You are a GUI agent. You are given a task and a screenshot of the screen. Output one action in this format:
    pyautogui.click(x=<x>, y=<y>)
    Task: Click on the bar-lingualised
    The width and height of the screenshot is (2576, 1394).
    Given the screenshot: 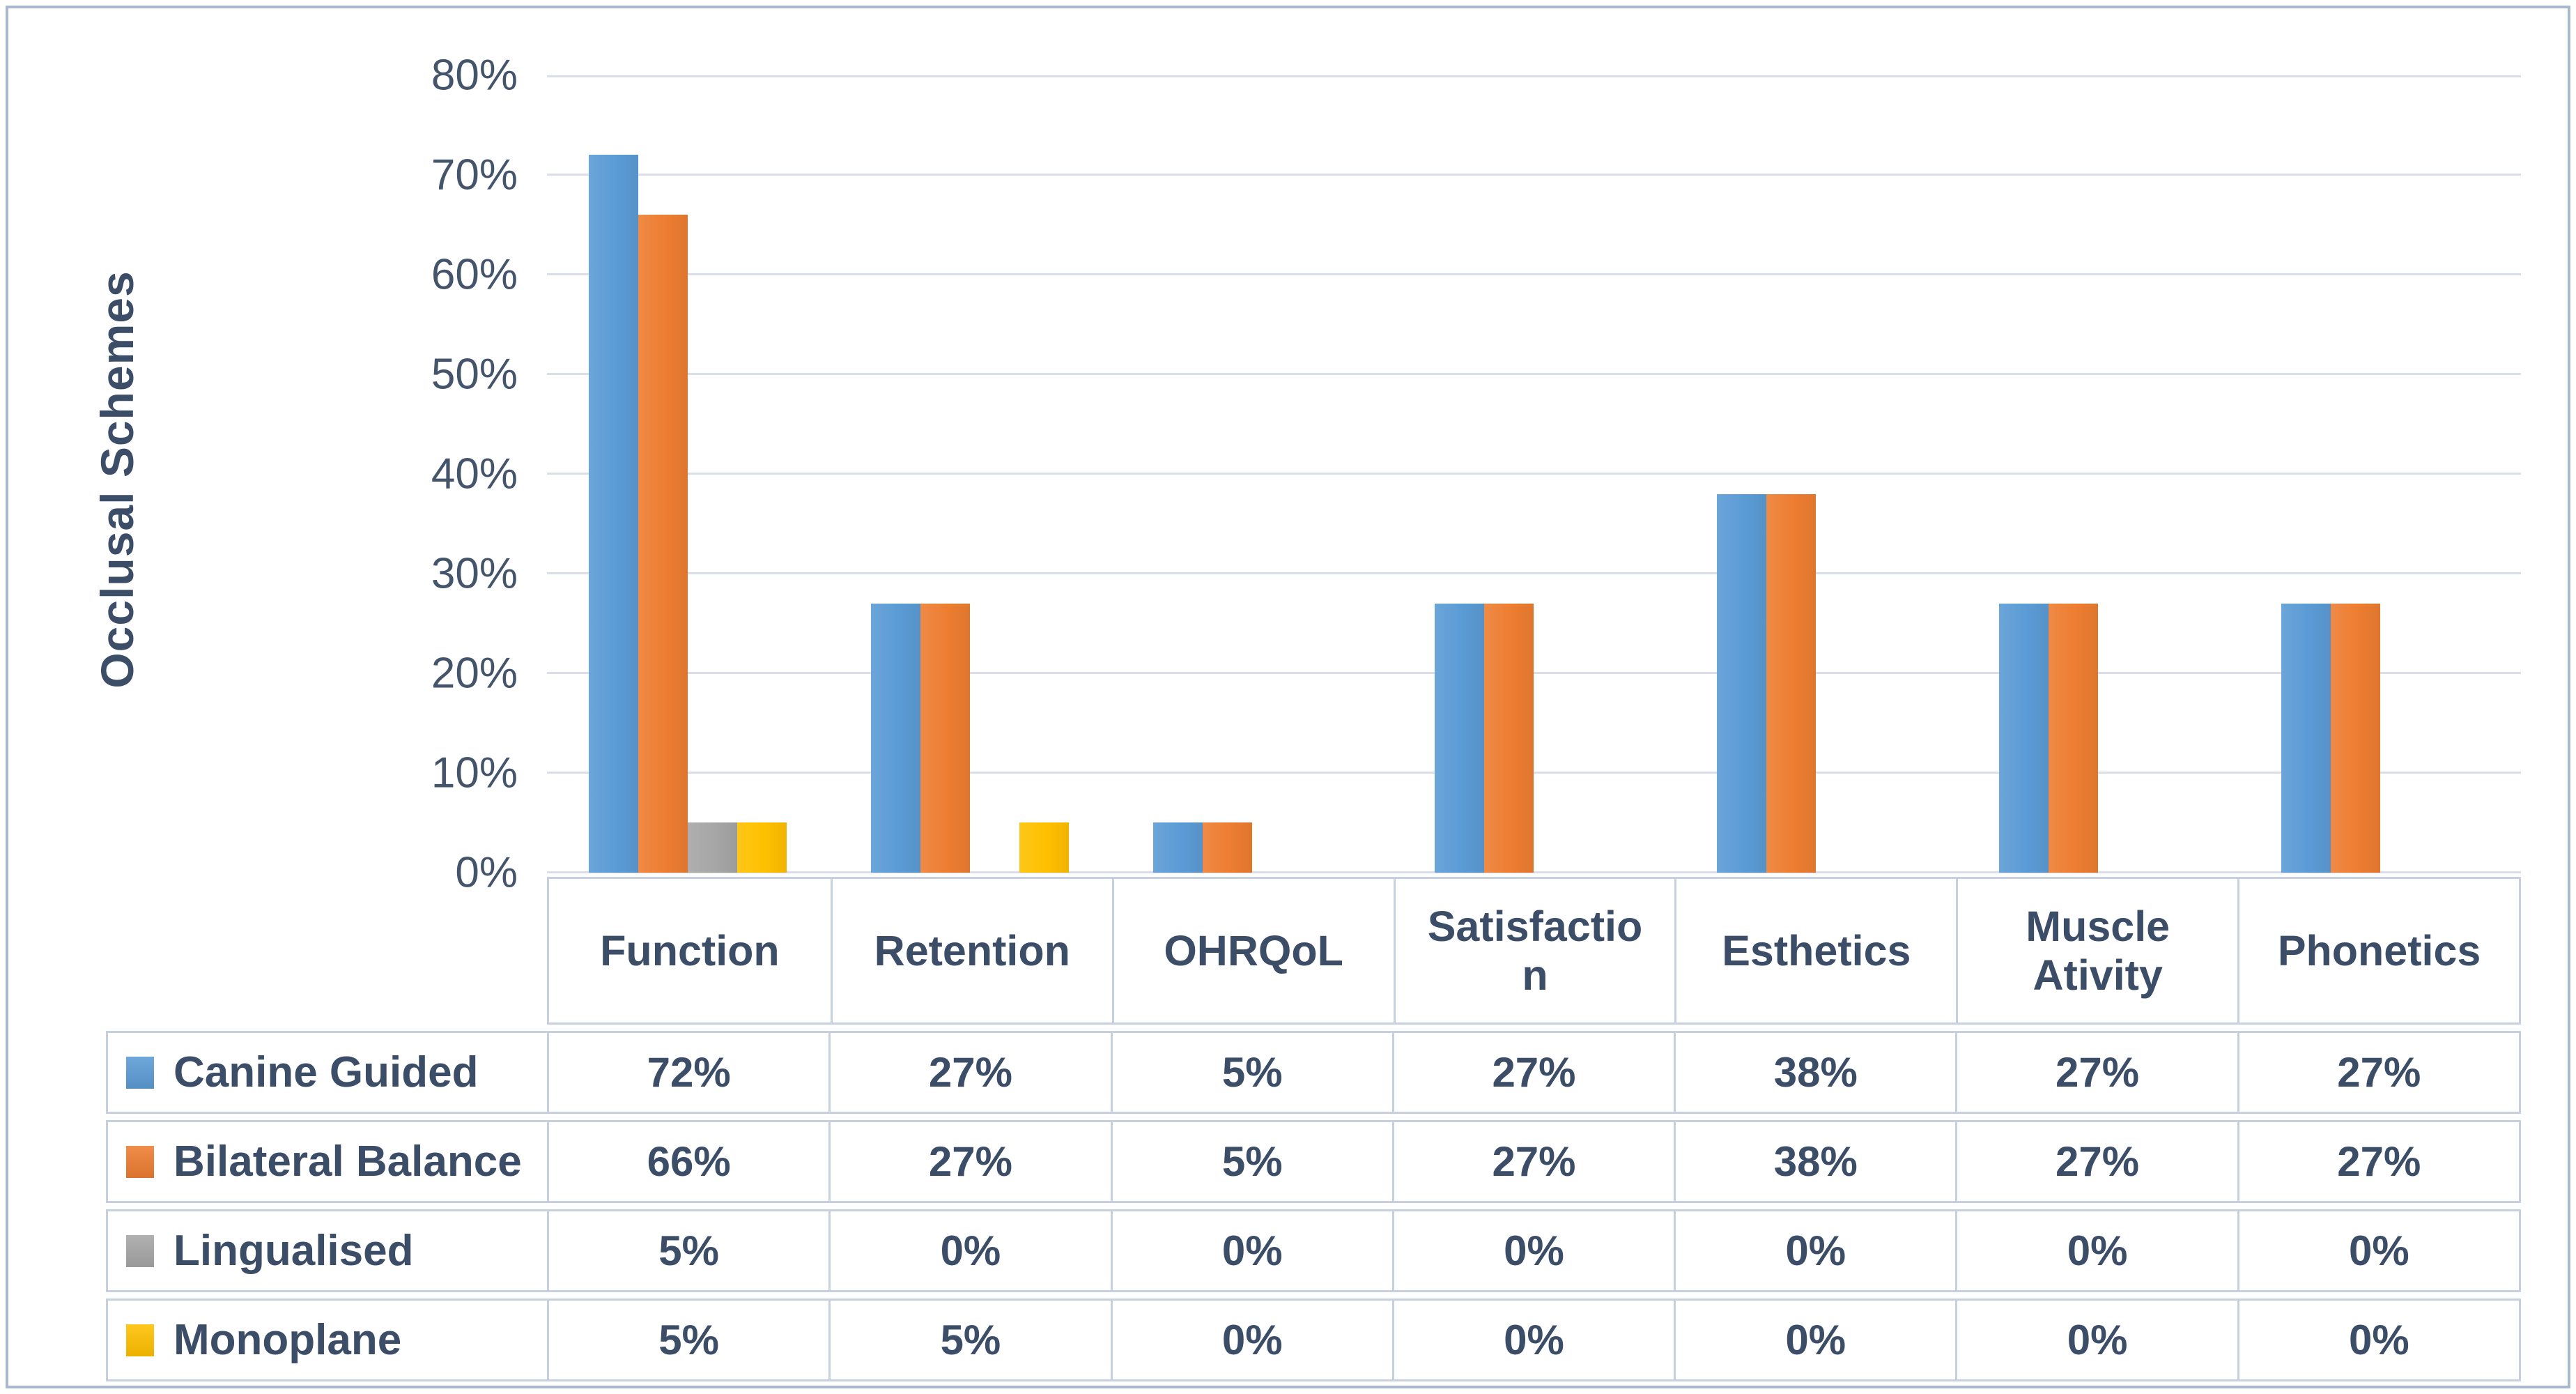 What is the action you would take?
    pyautogui.click(x=713, y=847)
    